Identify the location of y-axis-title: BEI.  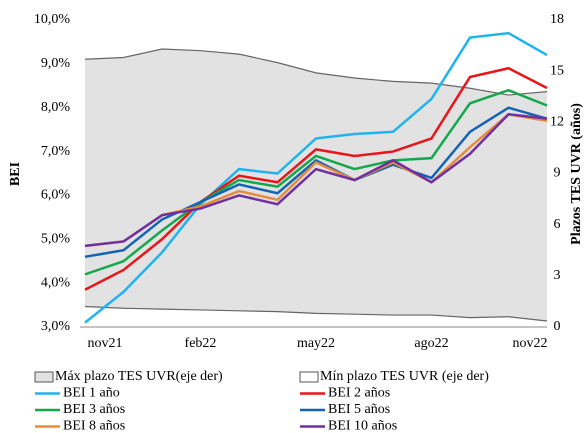
(15, 174).